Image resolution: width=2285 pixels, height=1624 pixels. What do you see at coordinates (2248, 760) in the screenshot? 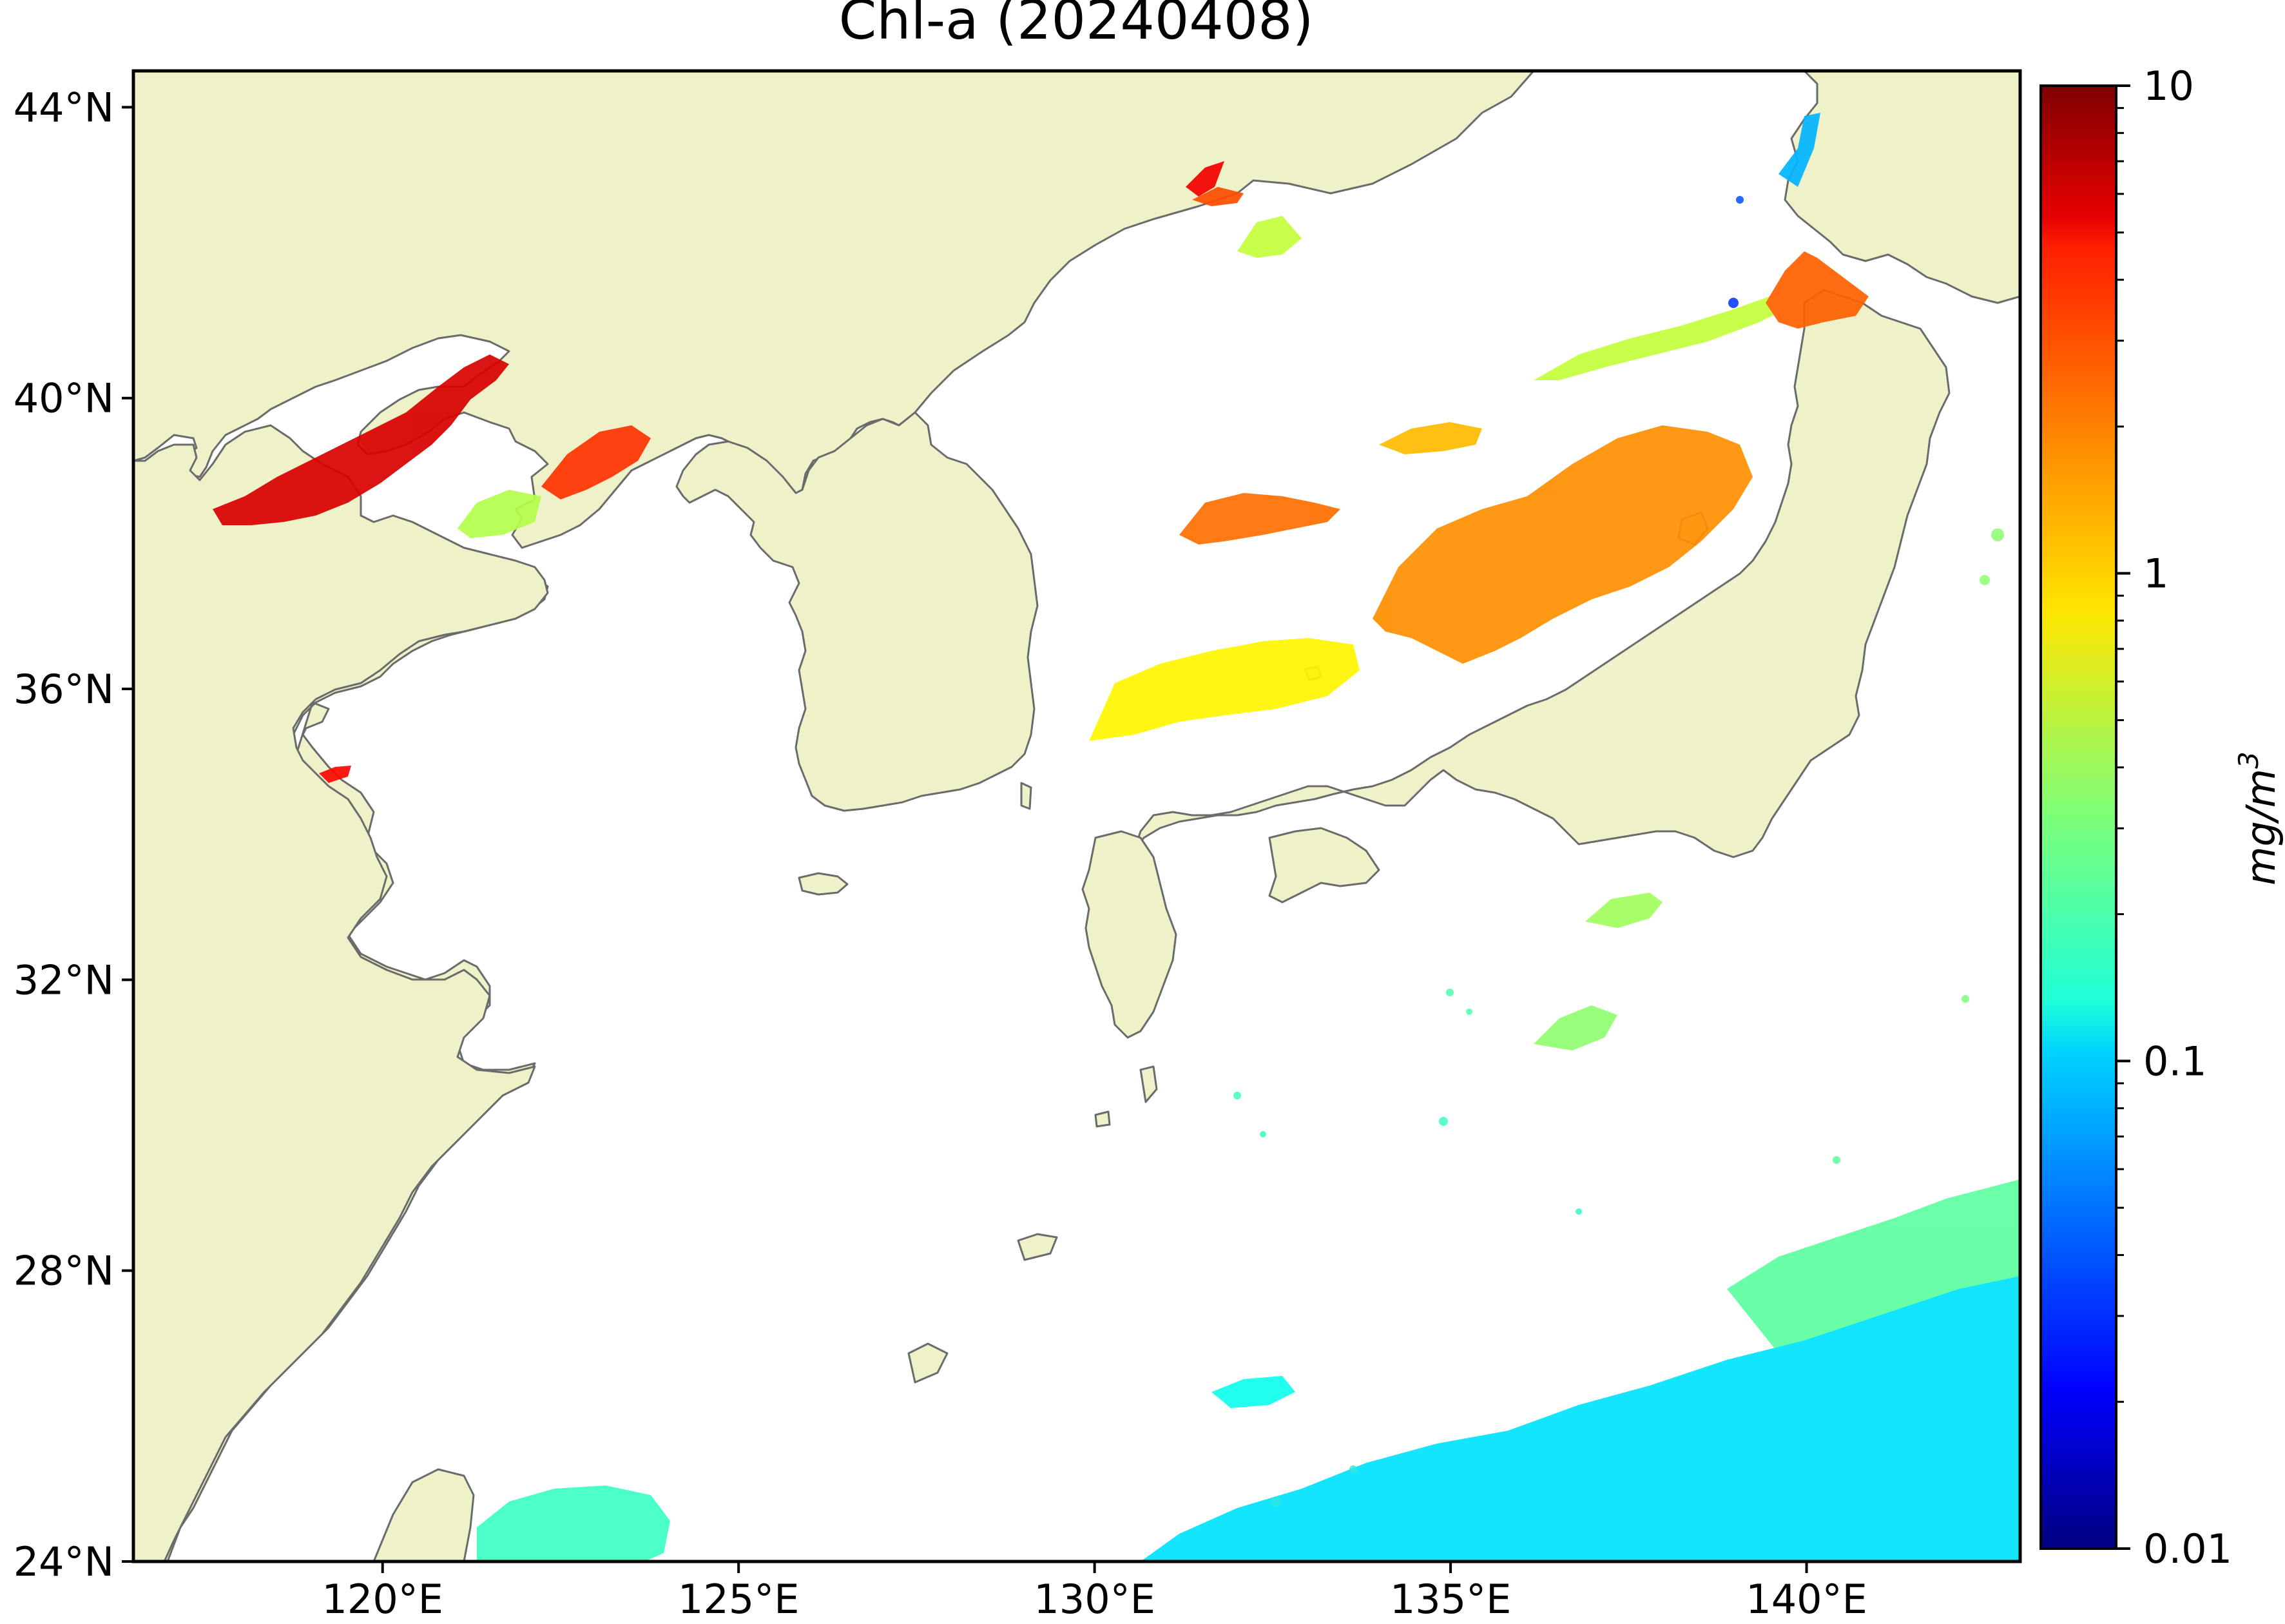
I see `colorbar-unit-exponent: 3` at bounding box center [2248, 760].